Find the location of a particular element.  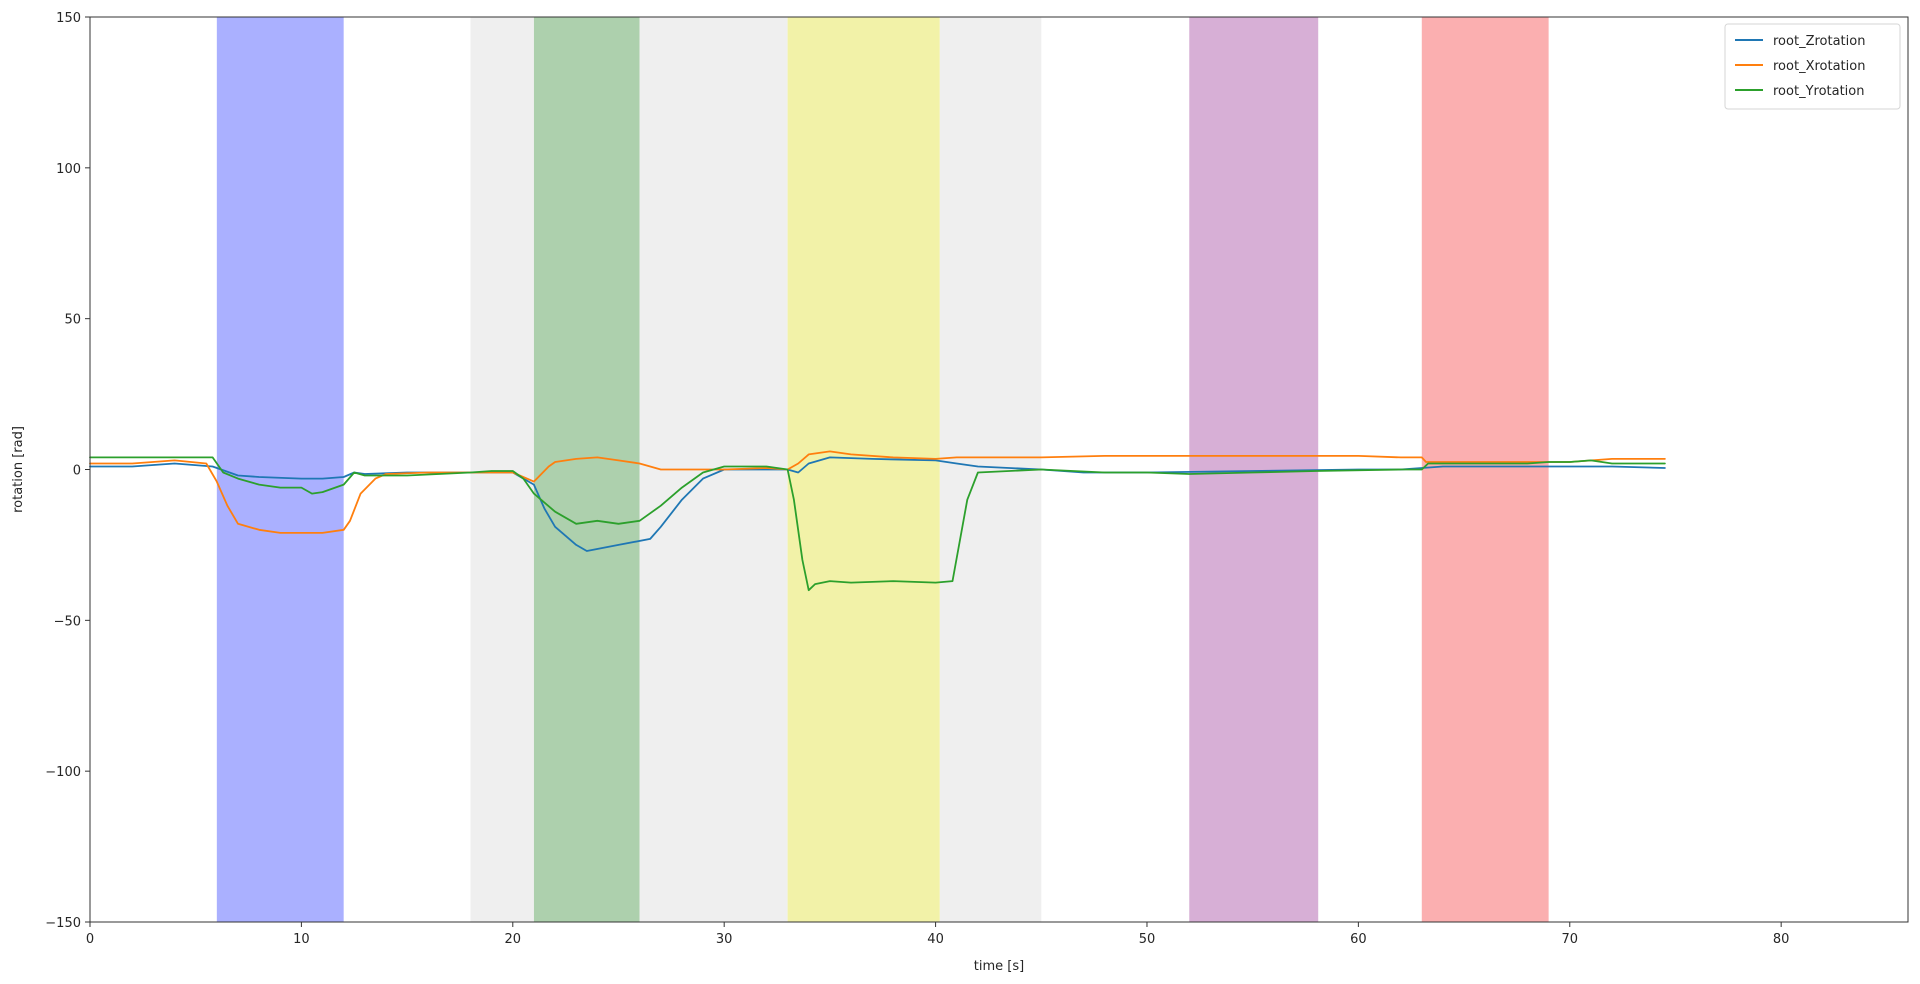

y-axis-ticks: −150 −100 −50 0 50 100 150 is located at coordinates (67, 471).